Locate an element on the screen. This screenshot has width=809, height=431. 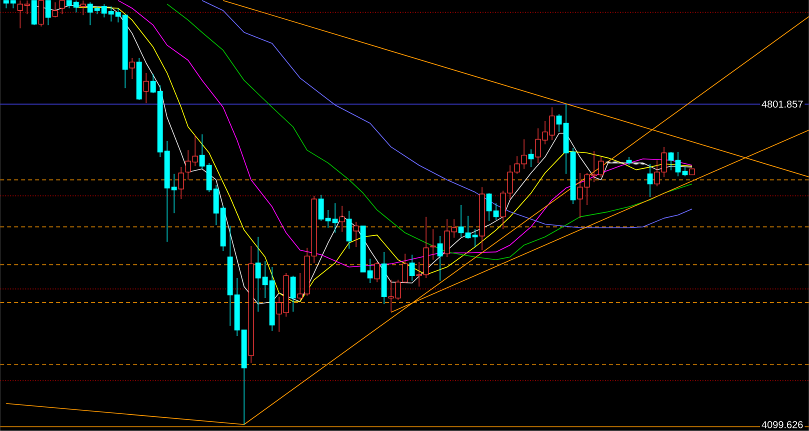
y-tick-label: 4099.626 is located at coordinates (782, 424).